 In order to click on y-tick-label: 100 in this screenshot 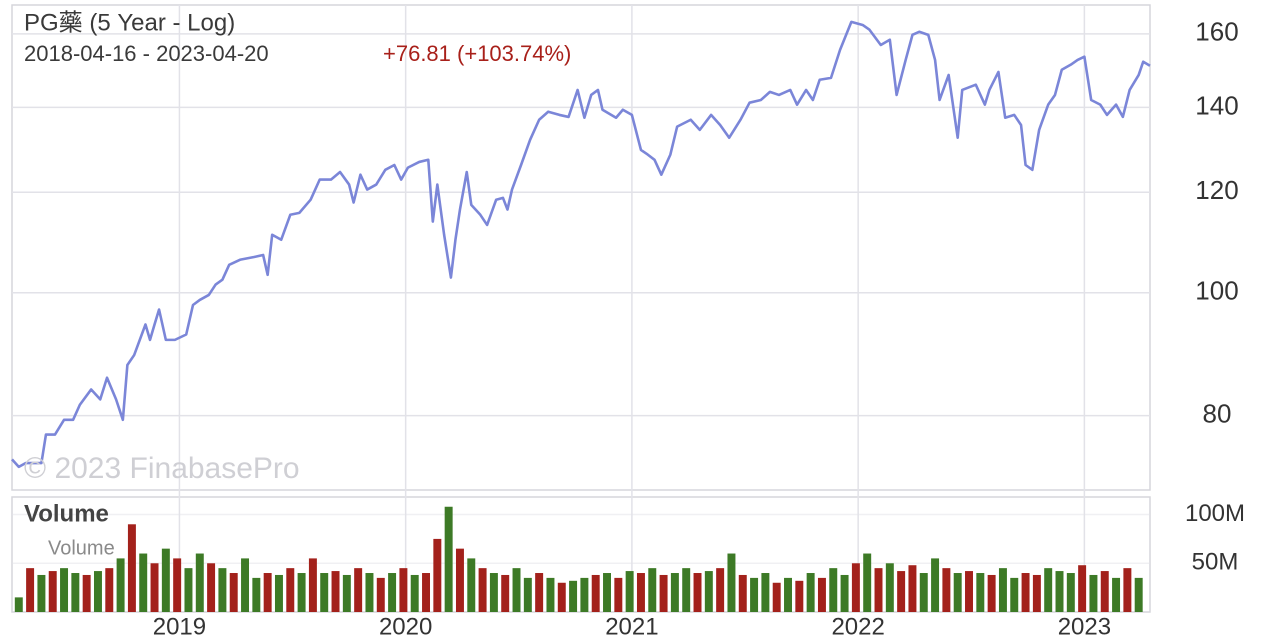, I will do `click(1216, 291)`.